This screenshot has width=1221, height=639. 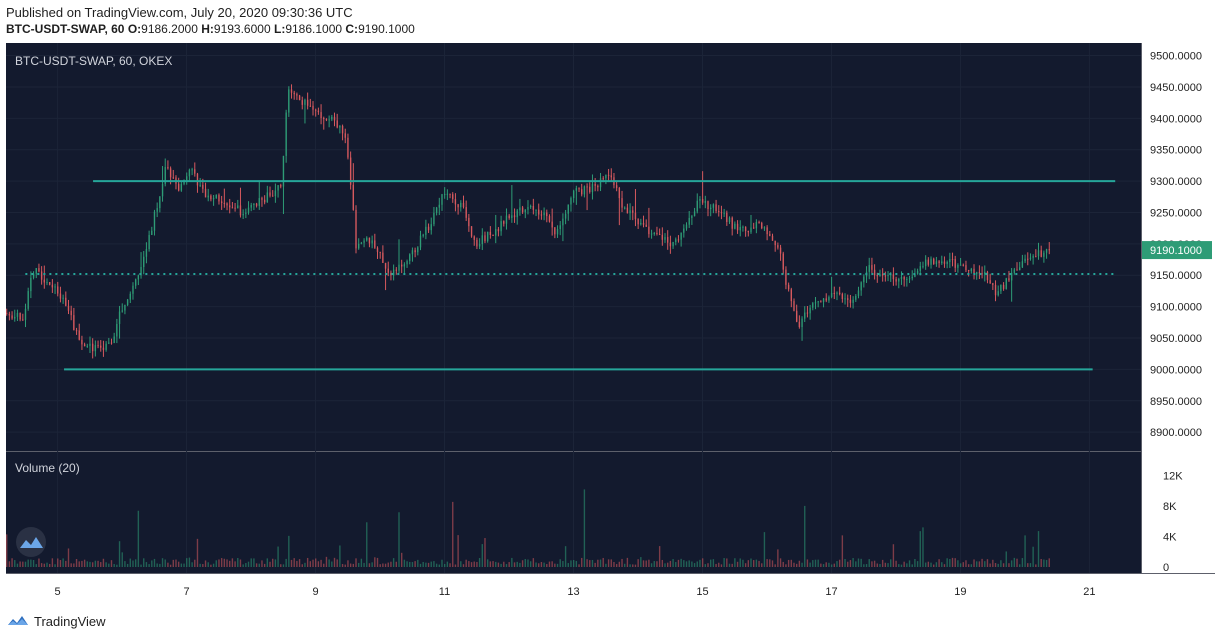 What do you see at coordinates (314, 29) in the screenshot?
I see `low-value: 9186.1000` at bounding box center [314, 29].